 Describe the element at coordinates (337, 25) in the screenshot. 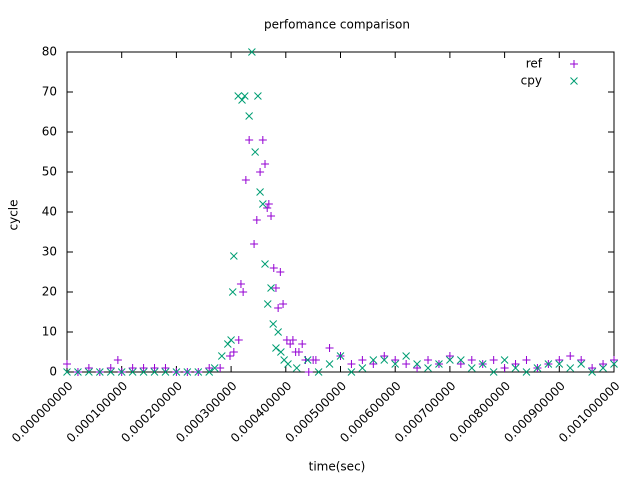

I see `chart-title: perfomance comparison` at that location.